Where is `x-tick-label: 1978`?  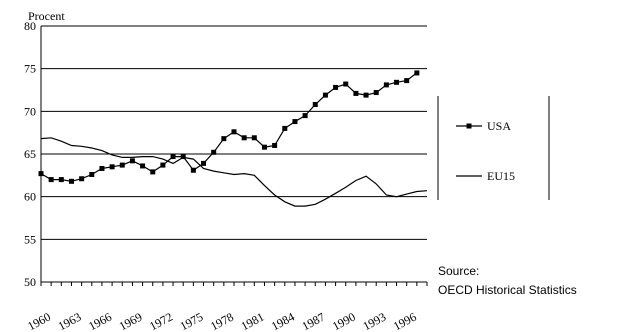 x-tick-label: 1978 is located at coordinates (222, 321).